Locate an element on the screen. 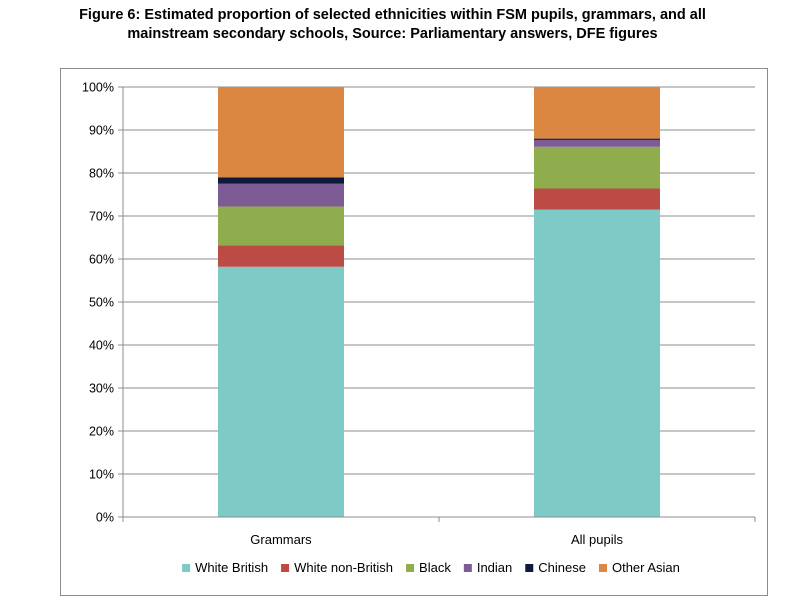 This screenshot has height=600, width=785. legend-item: White non-British is located at coordinates (337, 567).